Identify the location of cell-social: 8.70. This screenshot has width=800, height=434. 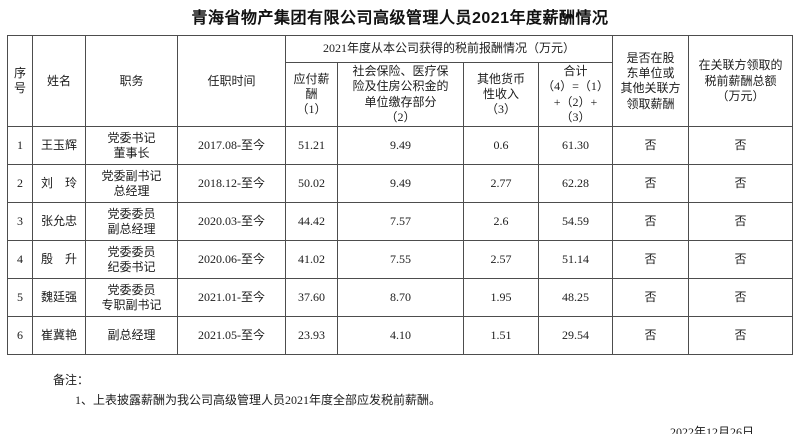
(400, 298).